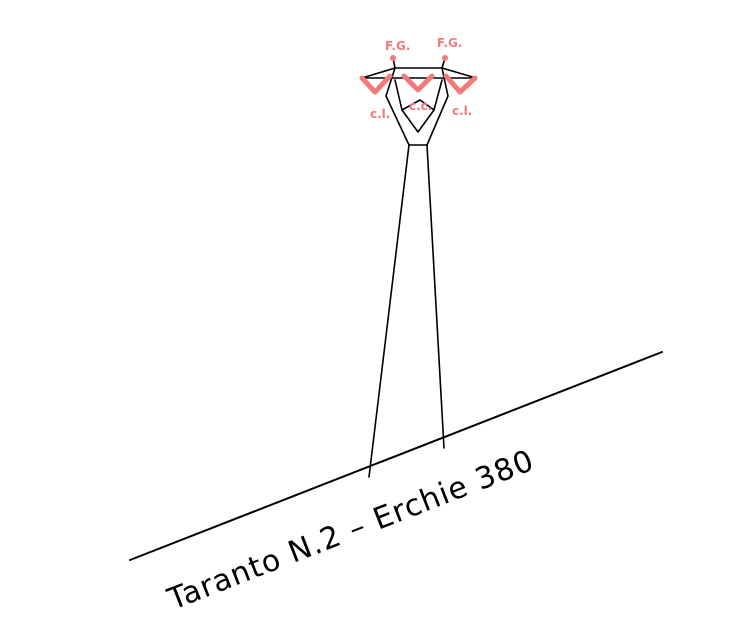  I want to click on conductor-insulators, so click(418, 75).